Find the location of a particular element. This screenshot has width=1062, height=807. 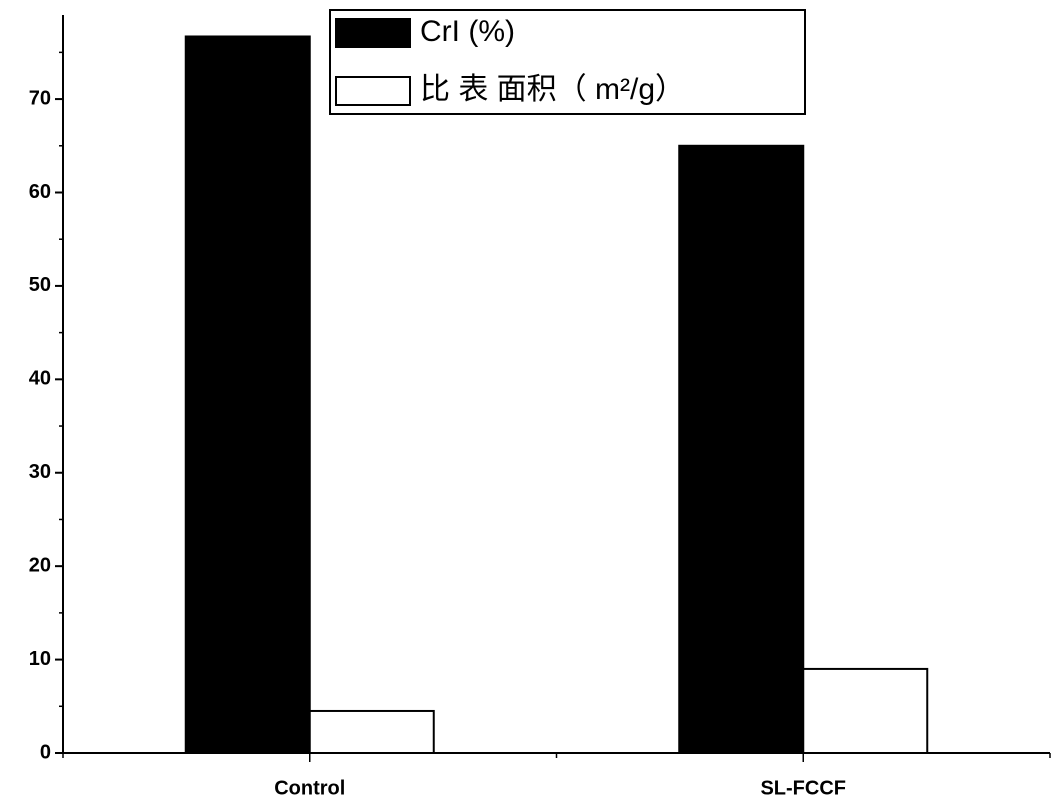

y-tick-label: 0 is located at coordinates (45, 752).